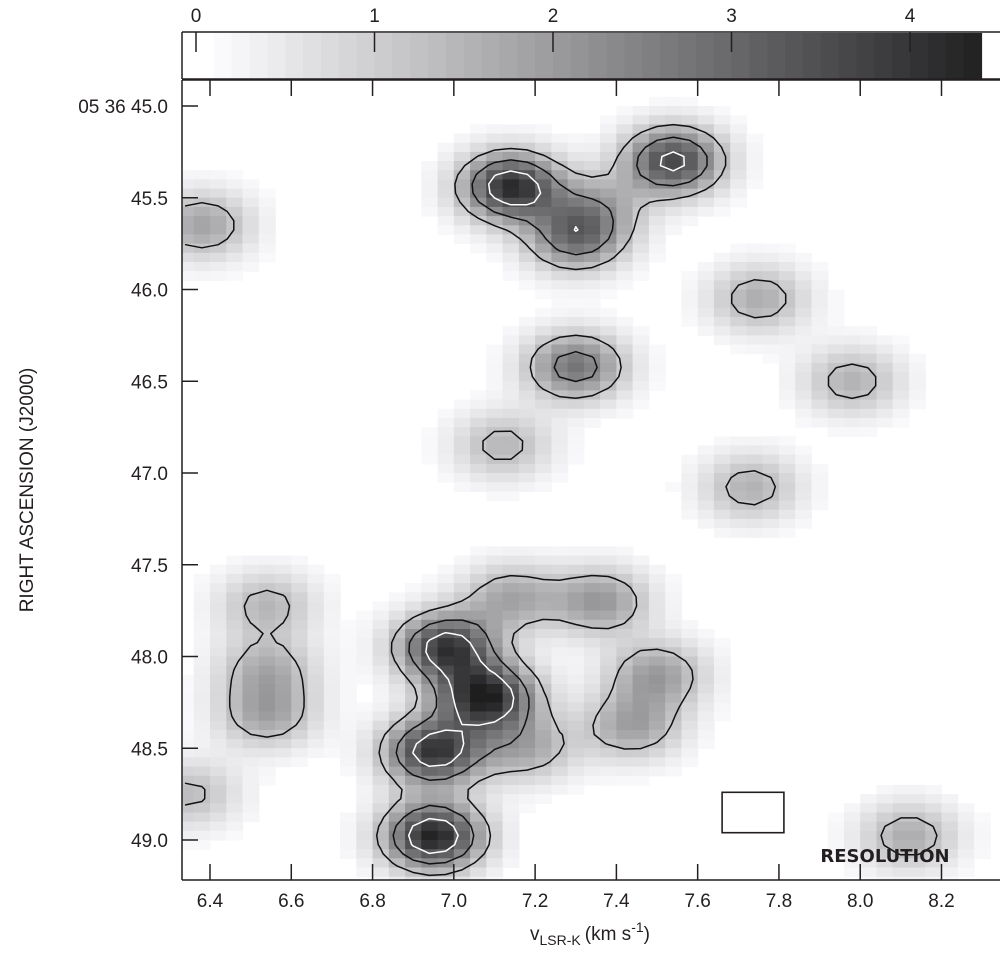 The image size is (1000, 959). What do you see at coordinates (647, 934) in the screenshot?
I see `x-axis-title-close: )` at bounding box center [647, 934].